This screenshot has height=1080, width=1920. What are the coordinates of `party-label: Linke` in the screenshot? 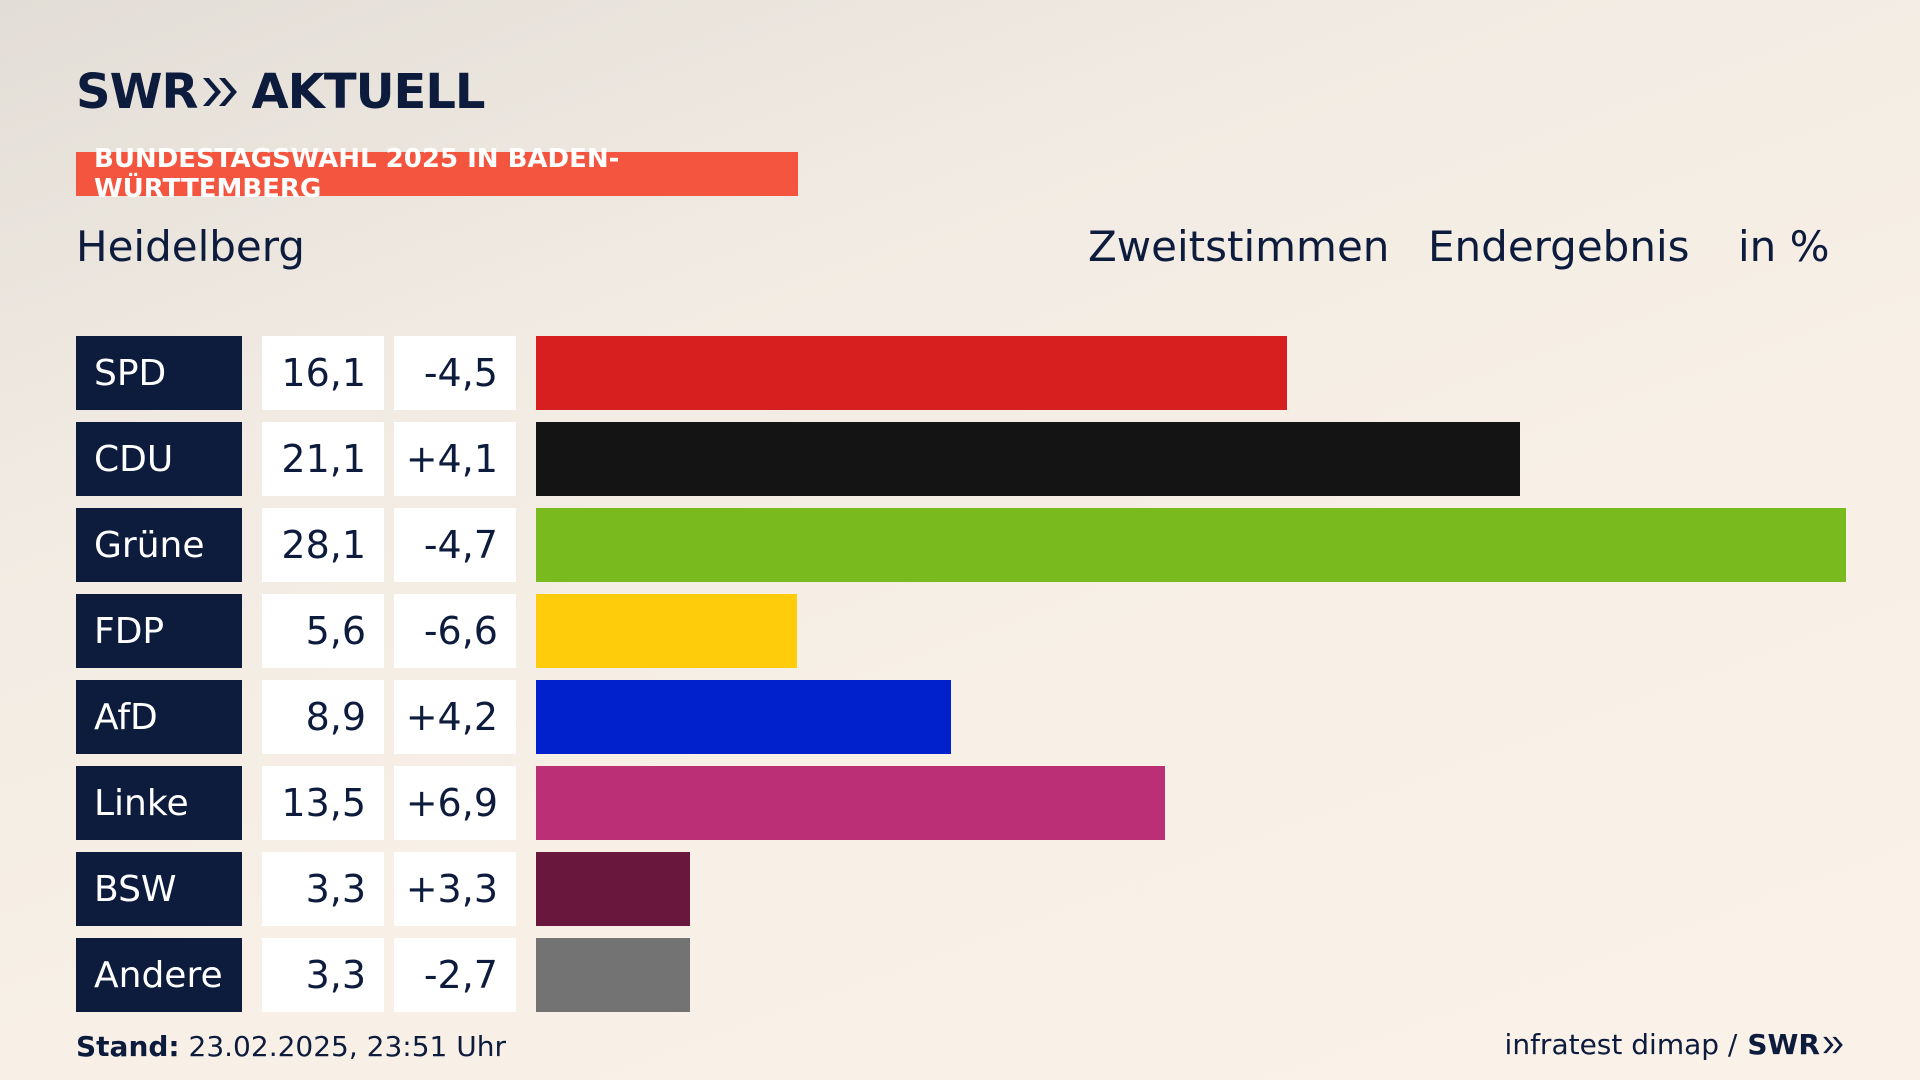 It's located at (159, 803).